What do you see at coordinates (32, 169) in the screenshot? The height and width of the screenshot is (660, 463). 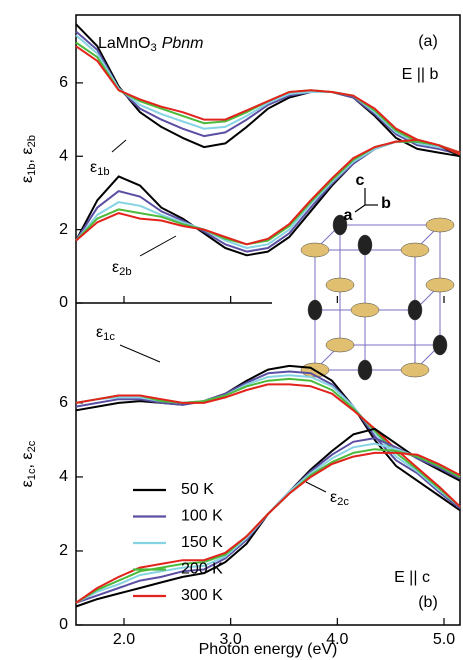 I see `y-axis-label-part: 1b` at bounding box center [32, 169].